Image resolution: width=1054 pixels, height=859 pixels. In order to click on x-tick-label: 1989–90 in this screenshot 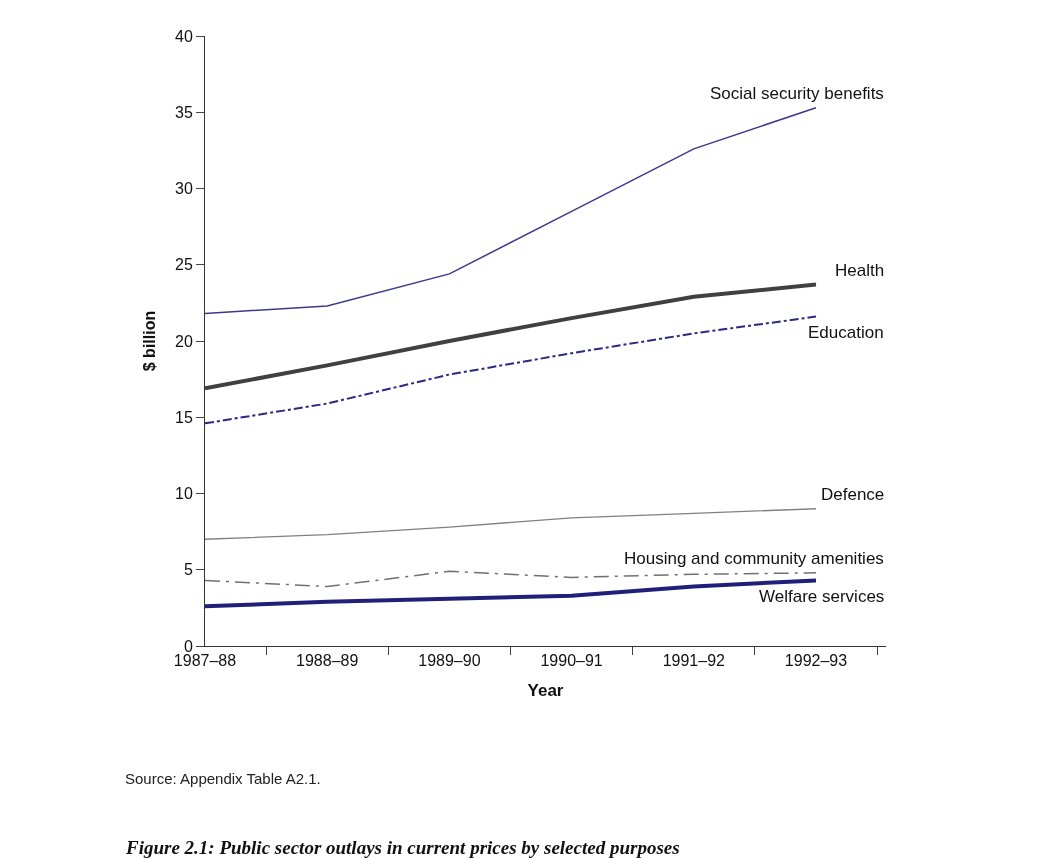, I will do `click(449, 661)`.